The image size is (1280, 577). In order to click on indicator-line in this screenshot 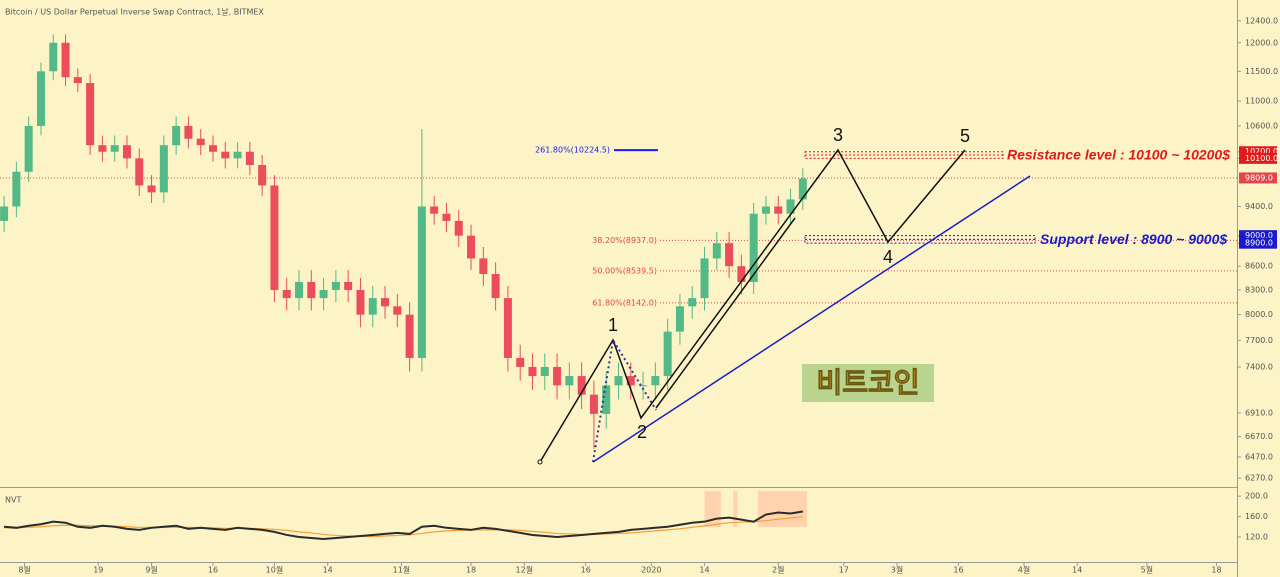, I will do `click(403, 526)`.